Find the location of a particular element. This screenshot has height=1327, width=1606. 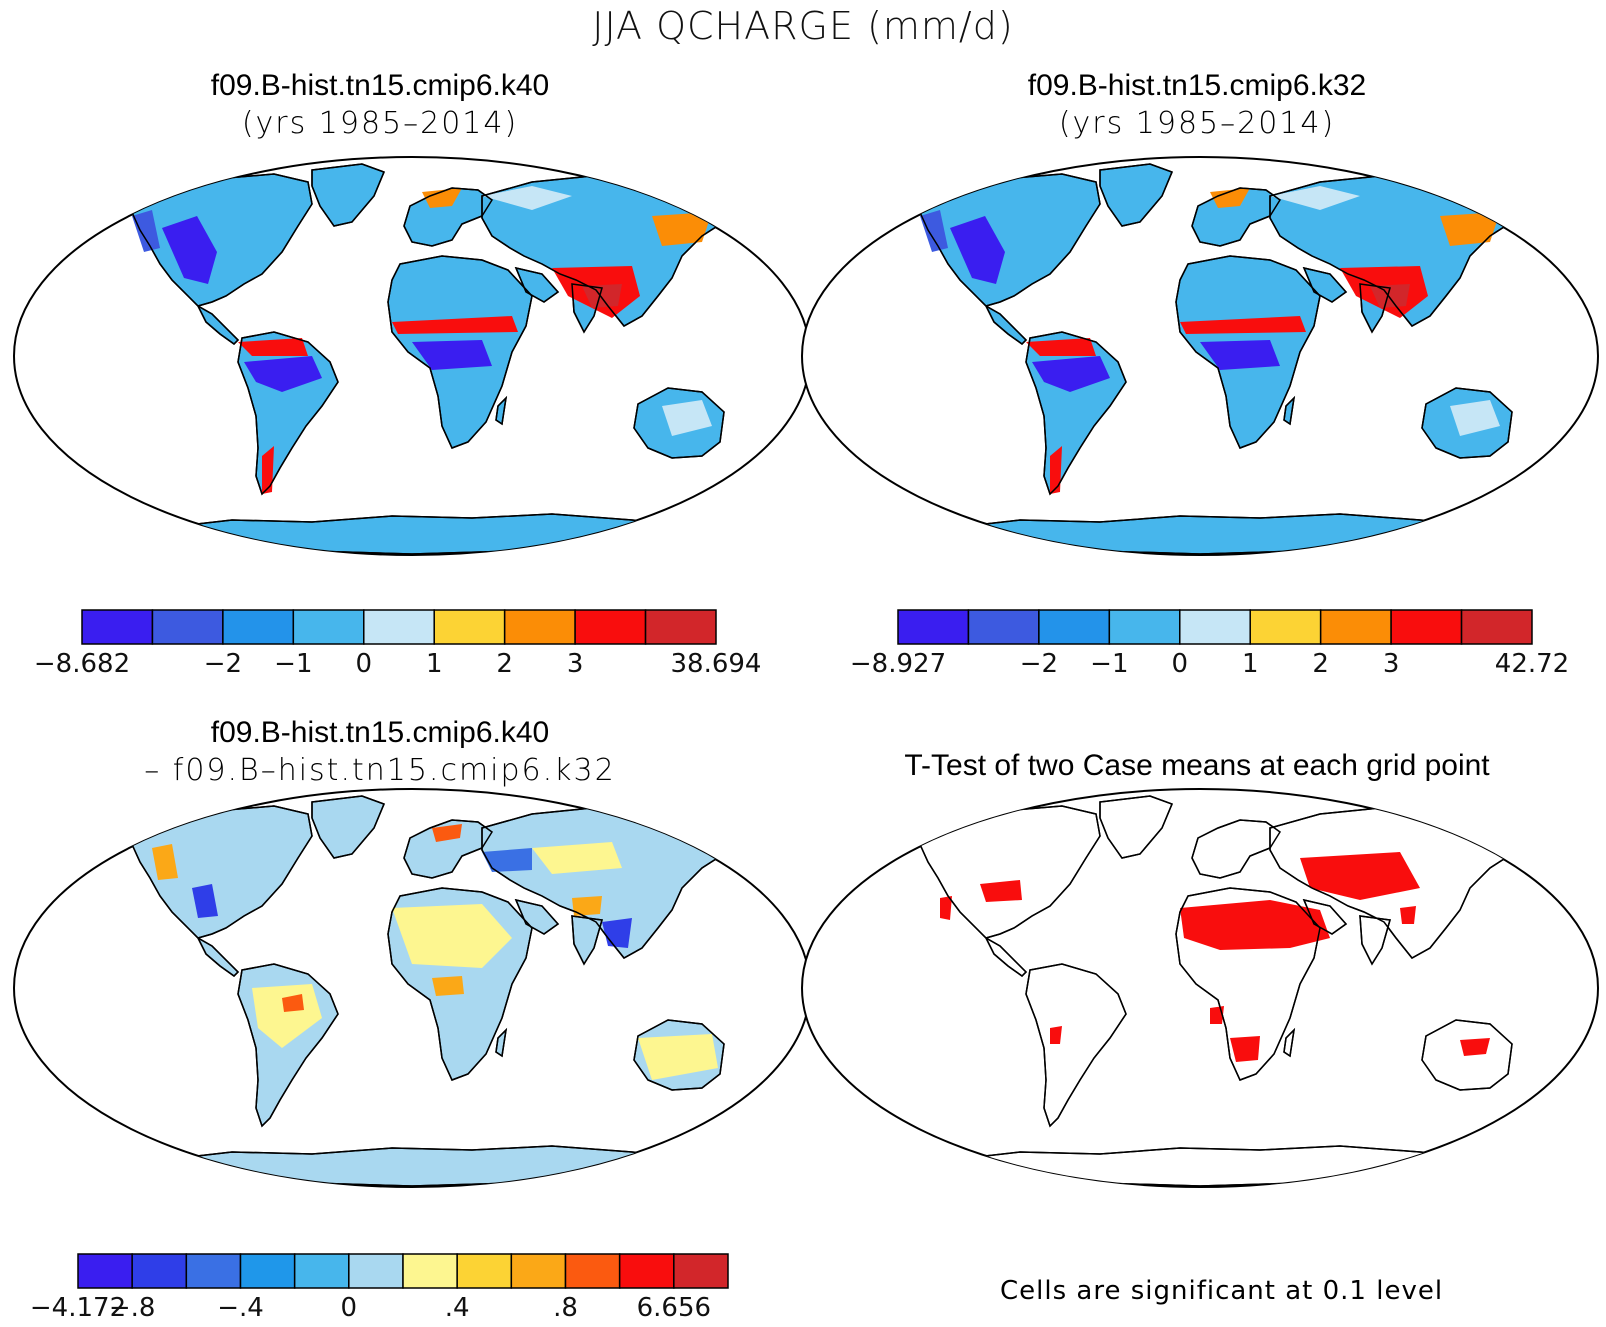

colorbar-tick-label: .8 is located at coordinates (565, 1307).